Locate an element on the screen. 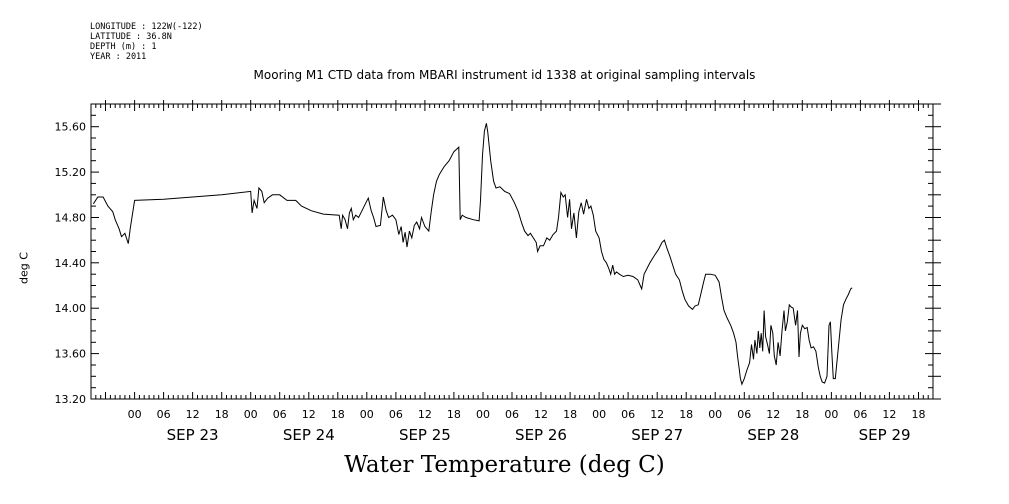 This screenshot has width=1009, height=504. y-tick-label: 14.00 is located at coordinates (71, 308).